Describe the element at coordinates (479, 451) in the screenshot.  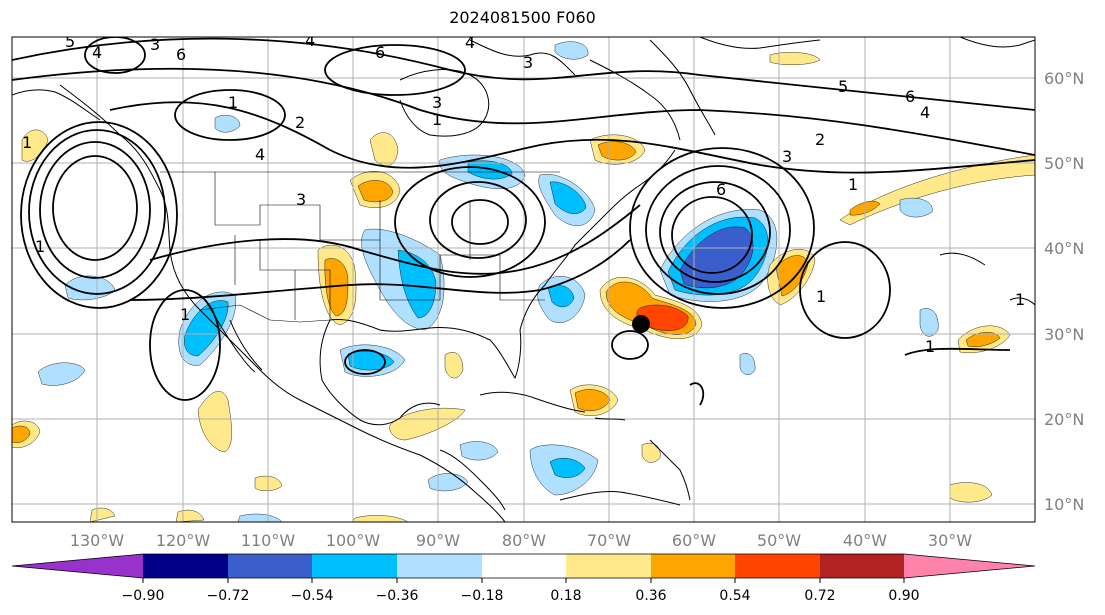
I see `negative-anomaly-yucatan` at that location.